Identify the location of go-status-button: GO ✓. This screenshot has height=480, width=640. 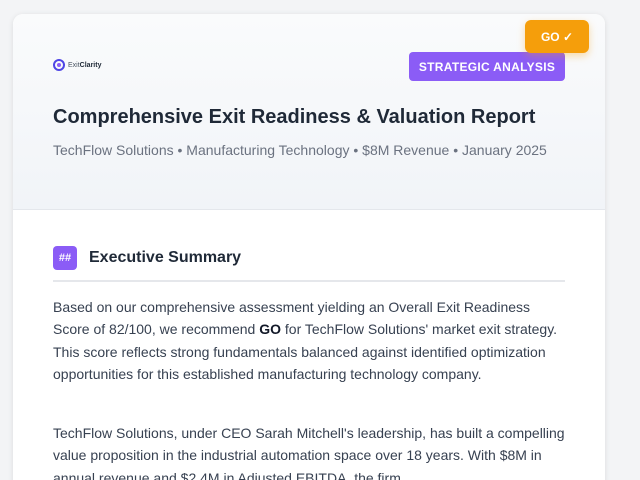
(557, 36).